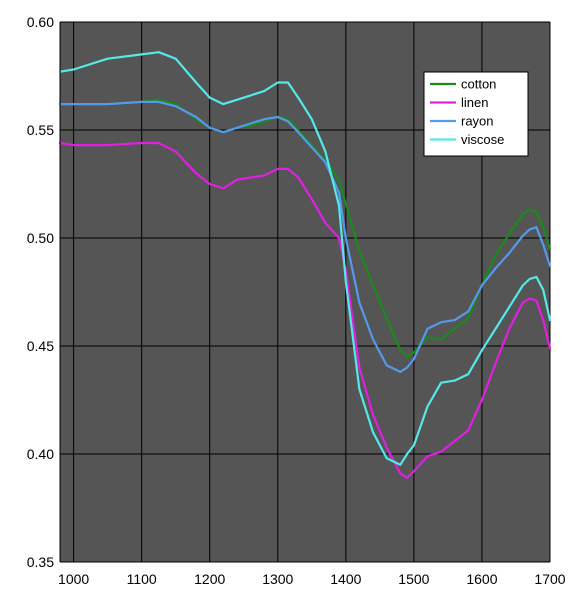  What do you see at coordinates (40, 346) in the screenshot?
I see `y-tick-label: 0.45` at bounding box center [40, 346].